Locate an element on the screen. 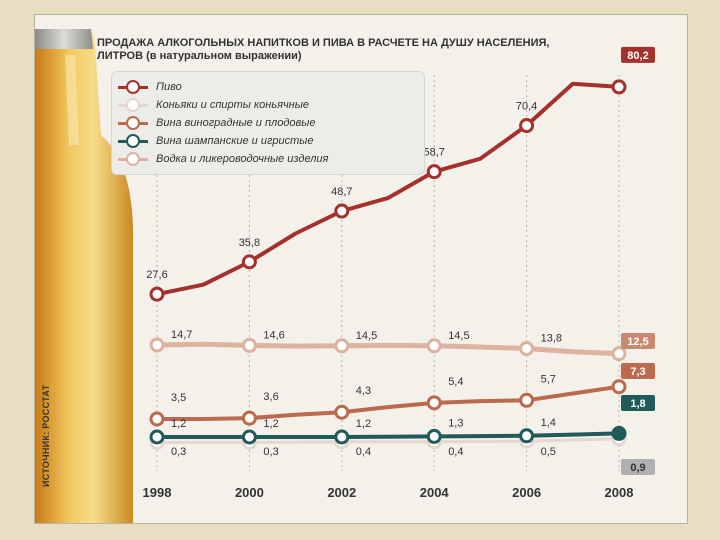 The image size is (720, 540). legend-label: Водка и ликероводочные изделия is located at coordinates (242, 159).